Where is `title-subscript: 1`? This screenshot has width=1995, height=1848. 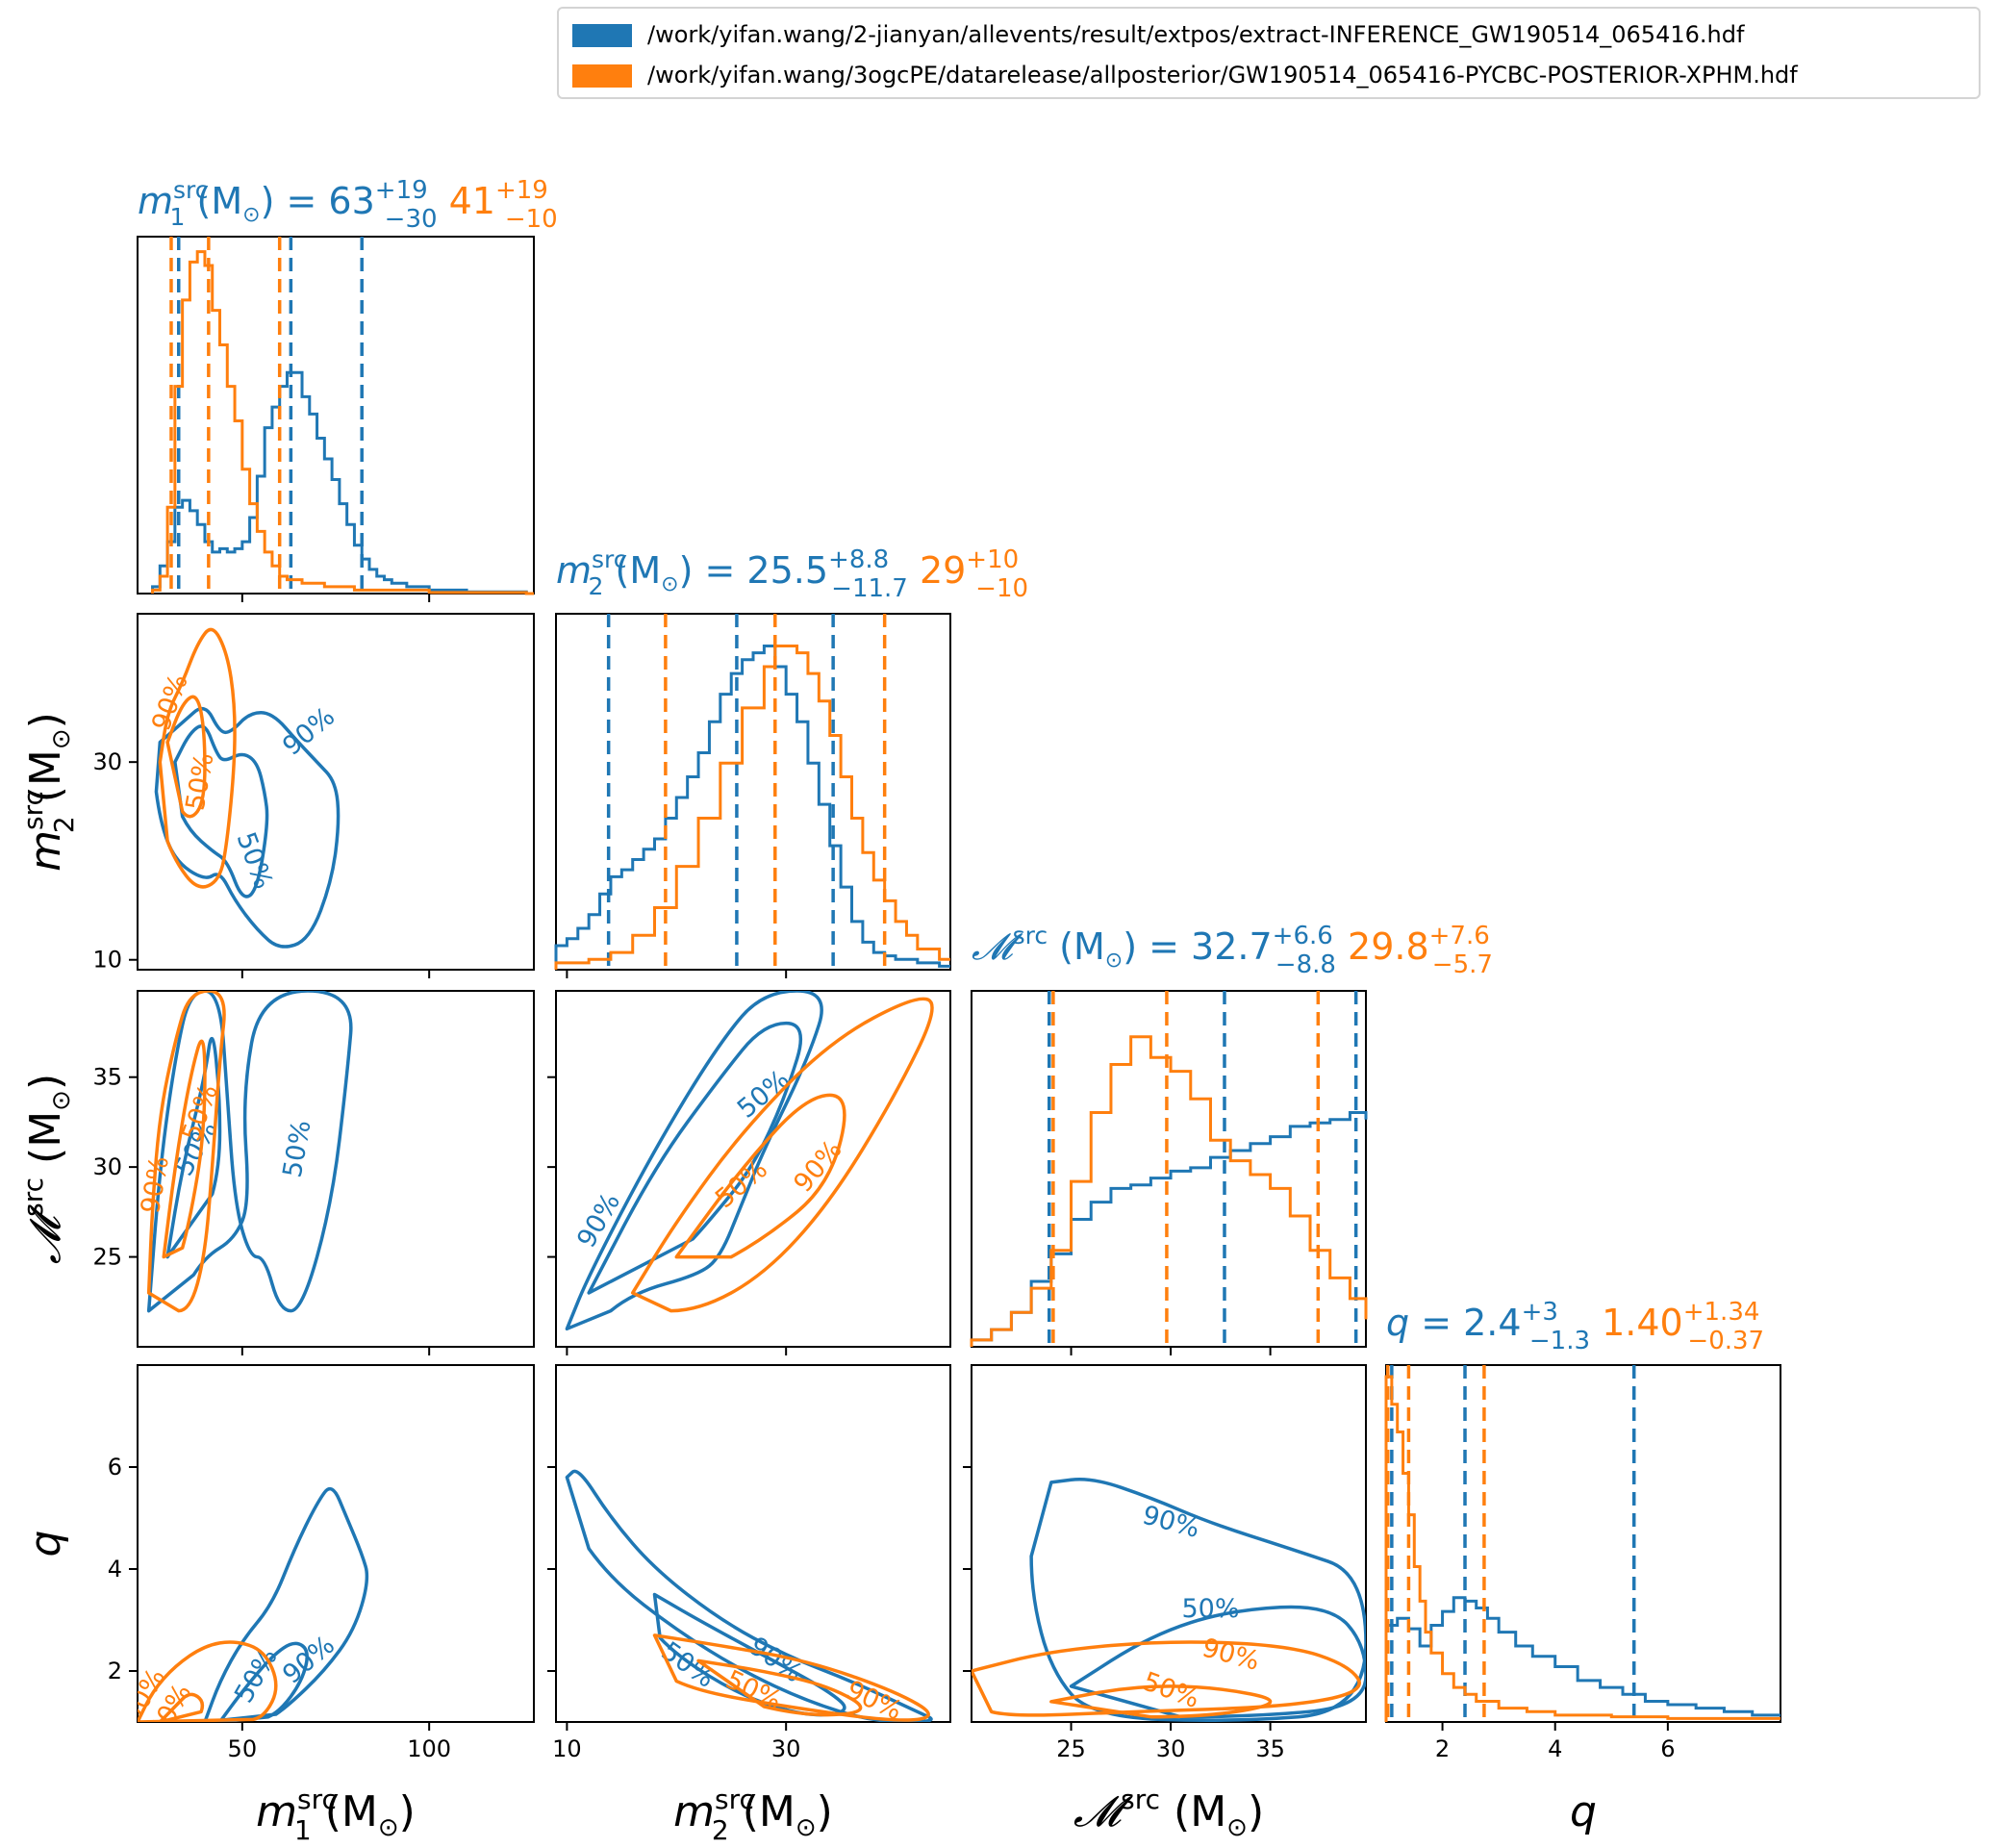
title-subscript: 1 is located at coordinates (178, 217).